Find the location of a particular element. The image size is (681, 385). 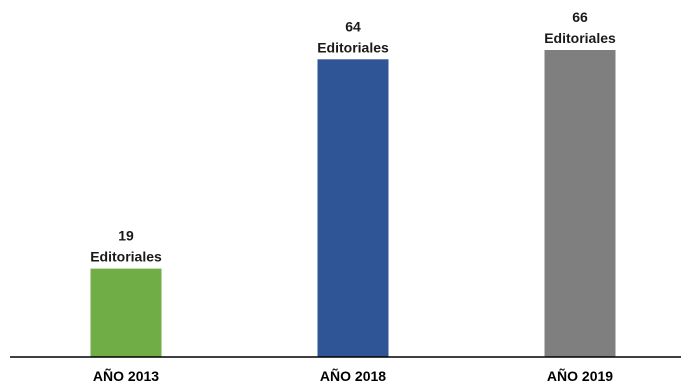

data-label-unit-0: Editoriales is located at coordinates (126, 257).